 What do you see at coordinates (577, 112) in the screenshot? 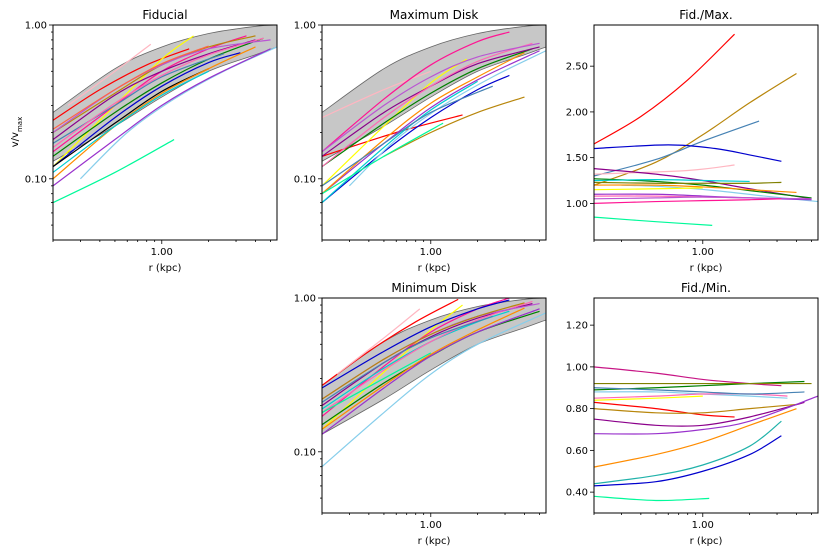
I see `y-tick-label: 2.00` at bounding box center [577, 112].